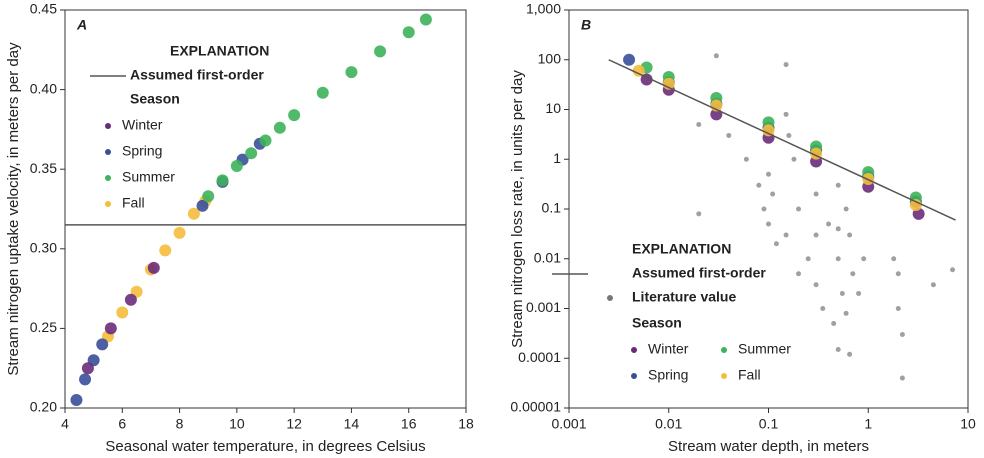  Describe the element at coordinates (684, 297) in the screenshot. I see `legend-label: Literature value` at that location.